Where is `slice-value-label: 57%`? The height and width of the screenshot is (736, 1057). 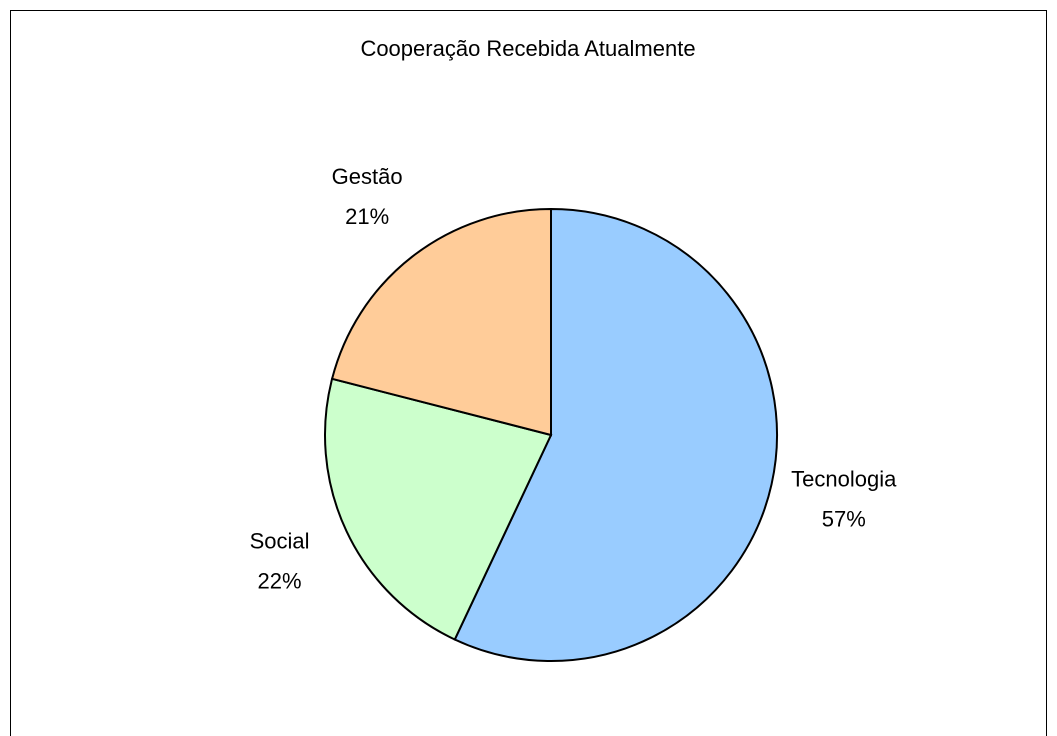
slice-value-label: 57% is located at coordinates (844, 518).